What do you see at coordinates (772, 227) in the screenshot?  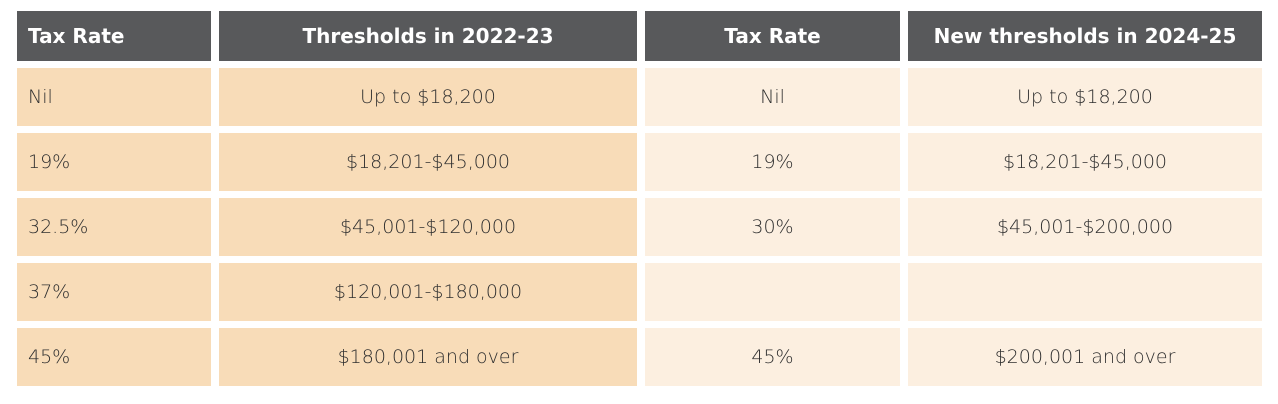 I see `table-cell: 30%` at bounding box center [772, 227].